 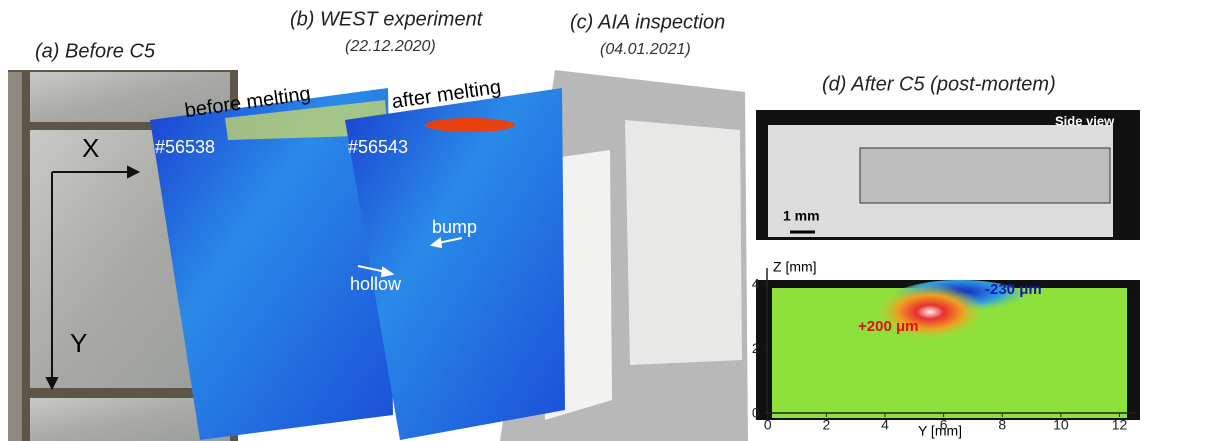 I want to click on annotation-arrows, so click(x=410, y=257).